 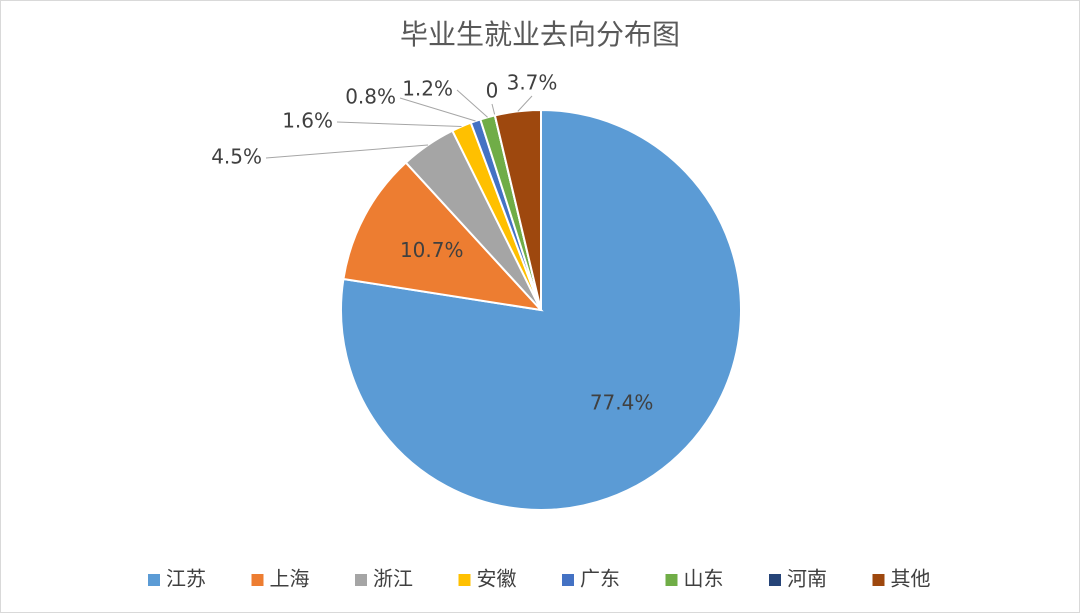 I want to click on legend-label: 上海, so click(x=290, y=579).